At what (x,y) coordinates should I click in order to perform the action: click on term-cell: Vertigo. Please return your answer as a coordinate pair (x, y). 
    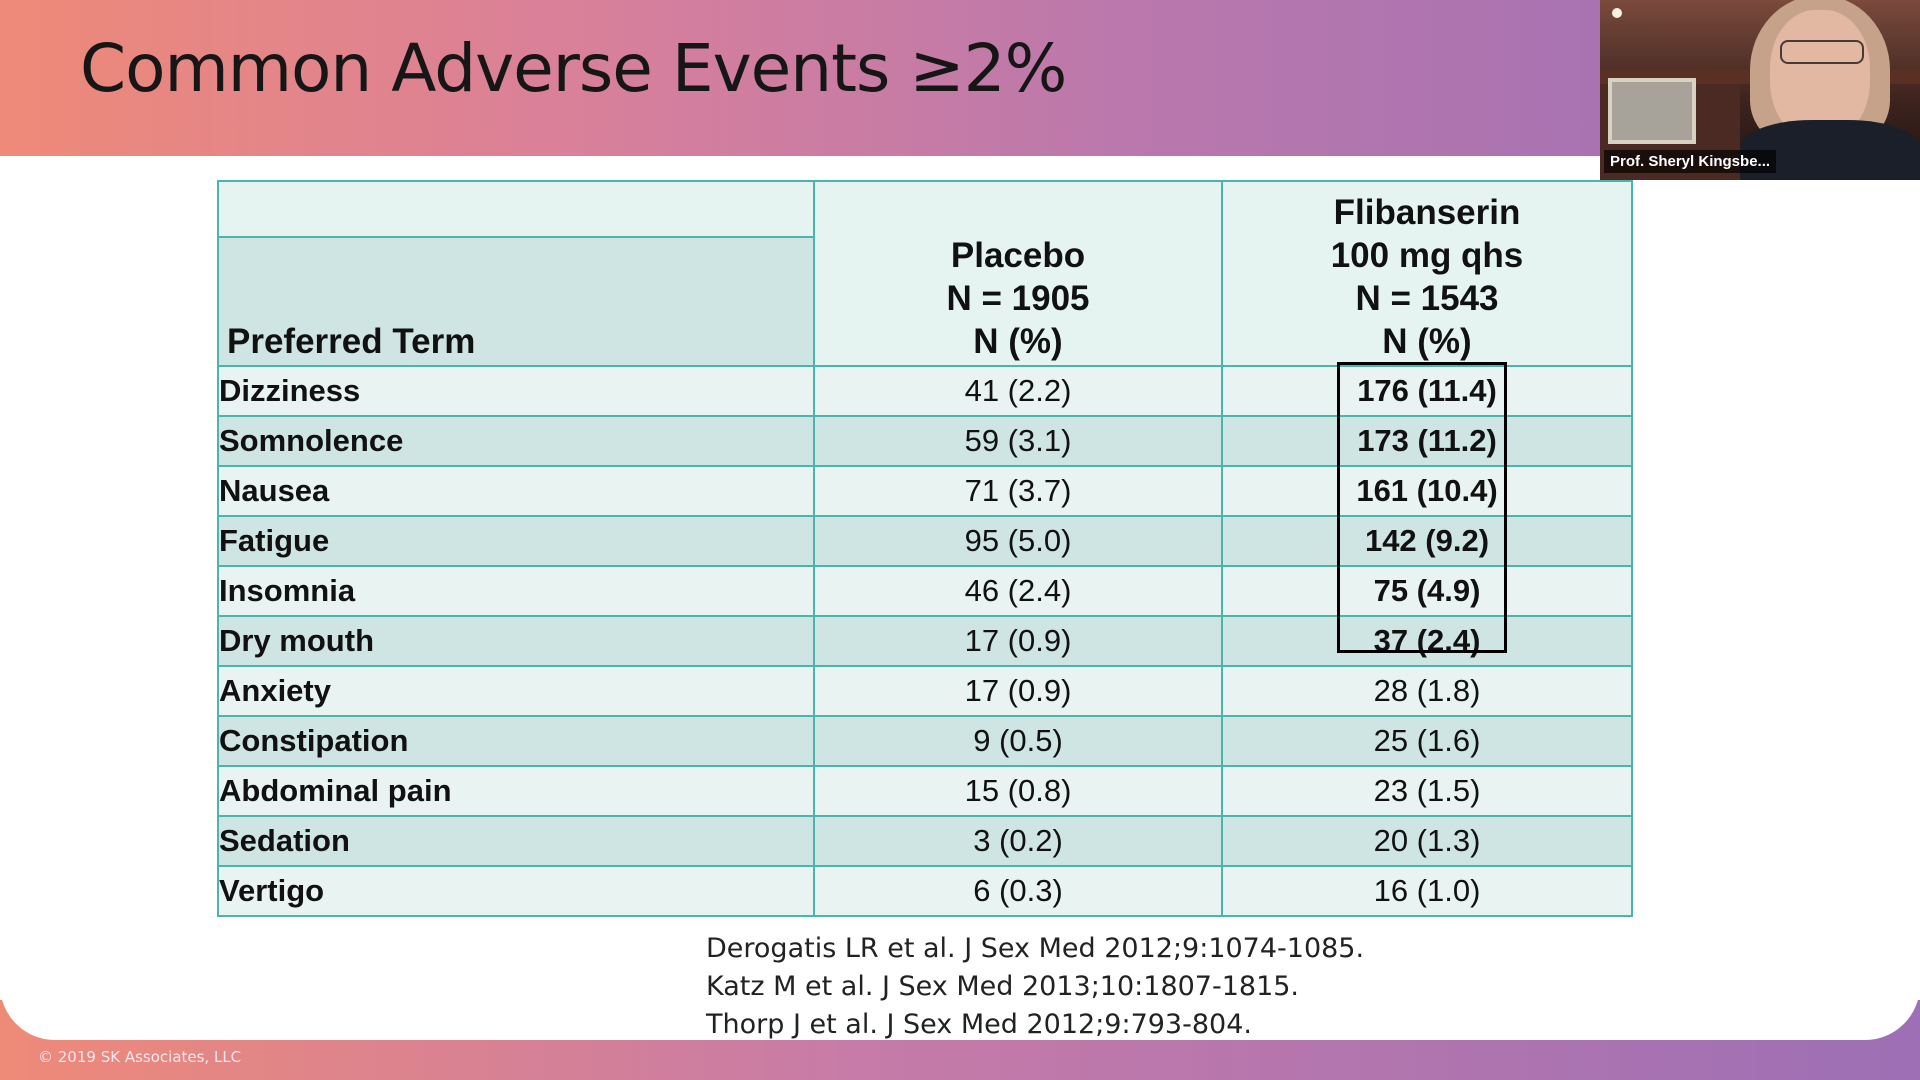
    Looking at the image, I should click on (516, 891).